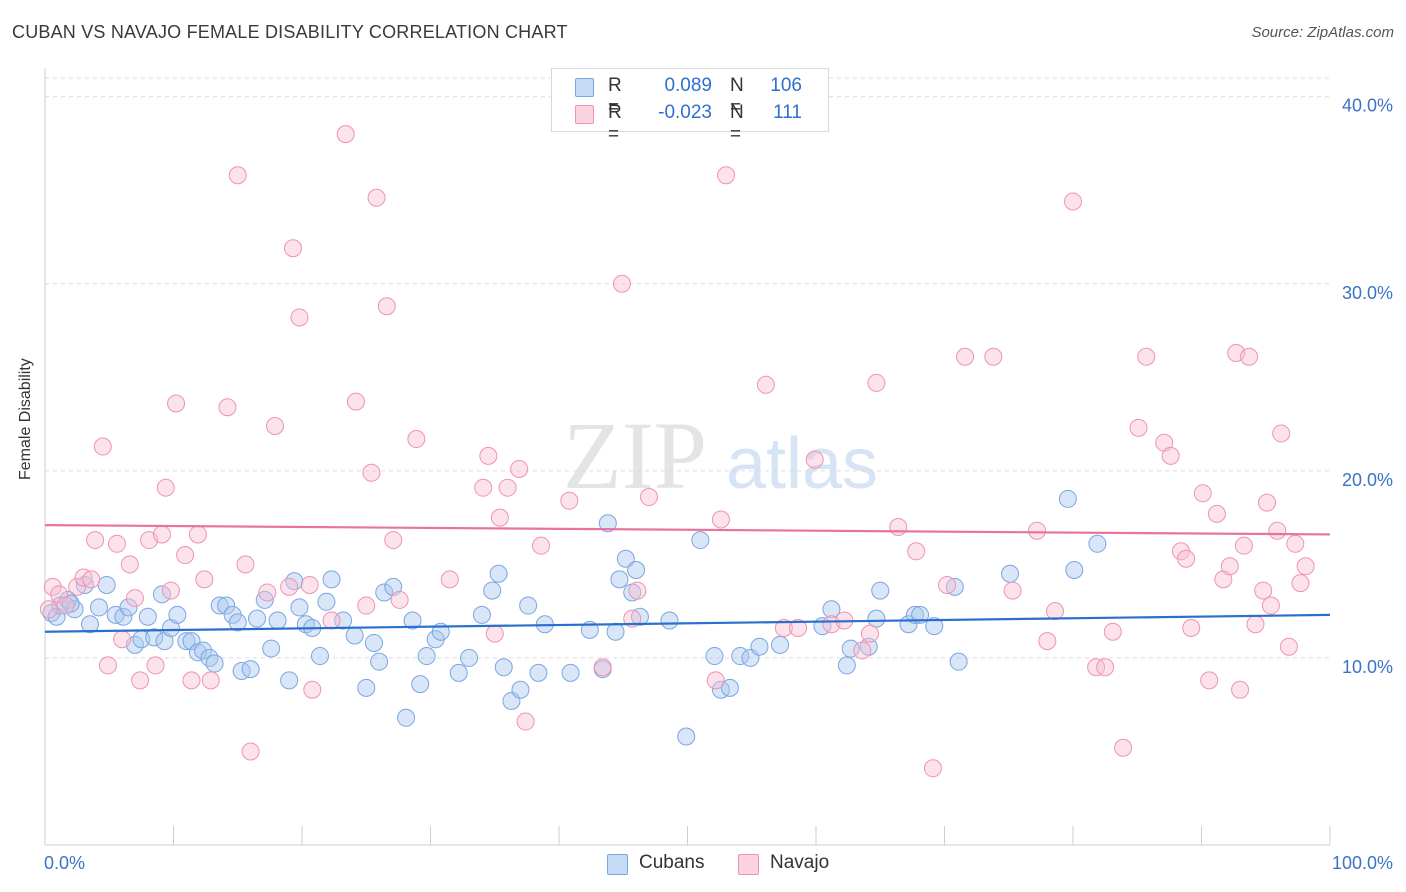  I want to click on legend-r-label: R =, so click(615, 123).